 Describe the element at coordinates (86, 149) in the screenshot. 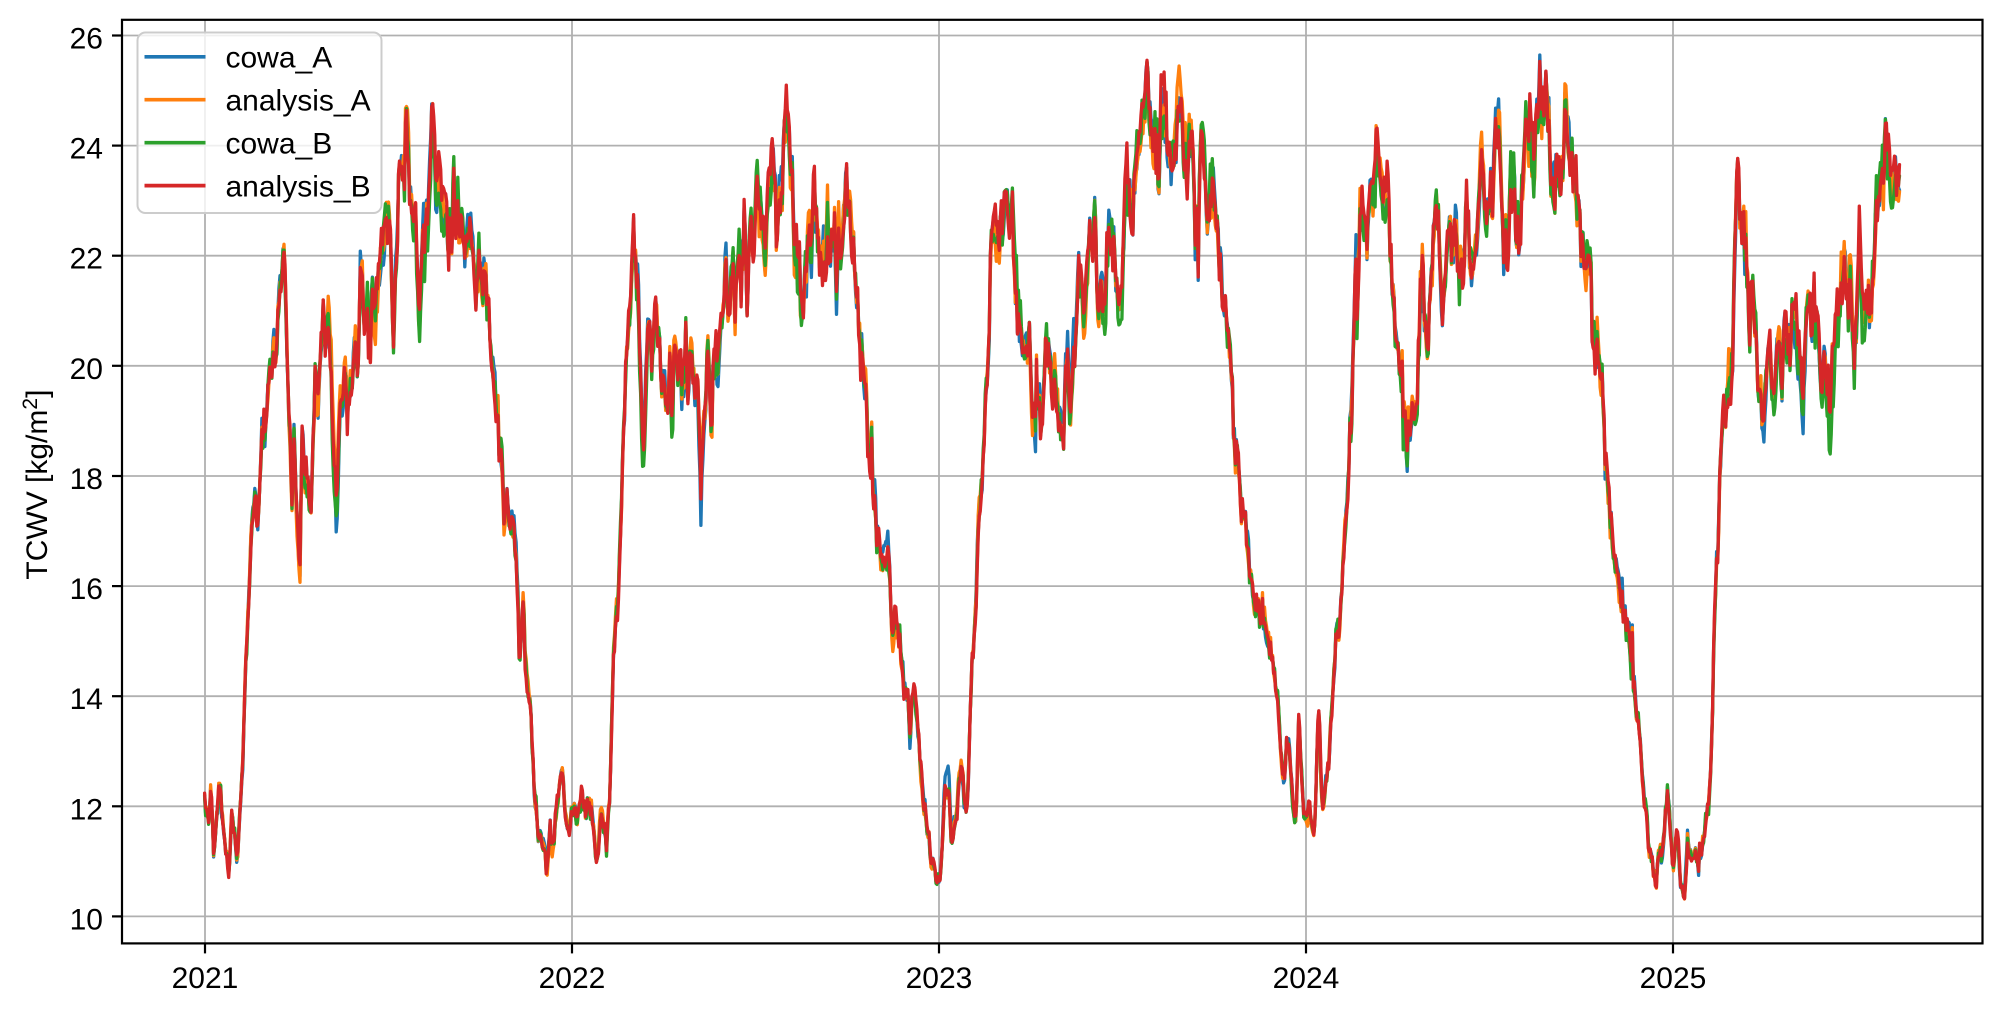

I see `svg-text: 24` at that location.